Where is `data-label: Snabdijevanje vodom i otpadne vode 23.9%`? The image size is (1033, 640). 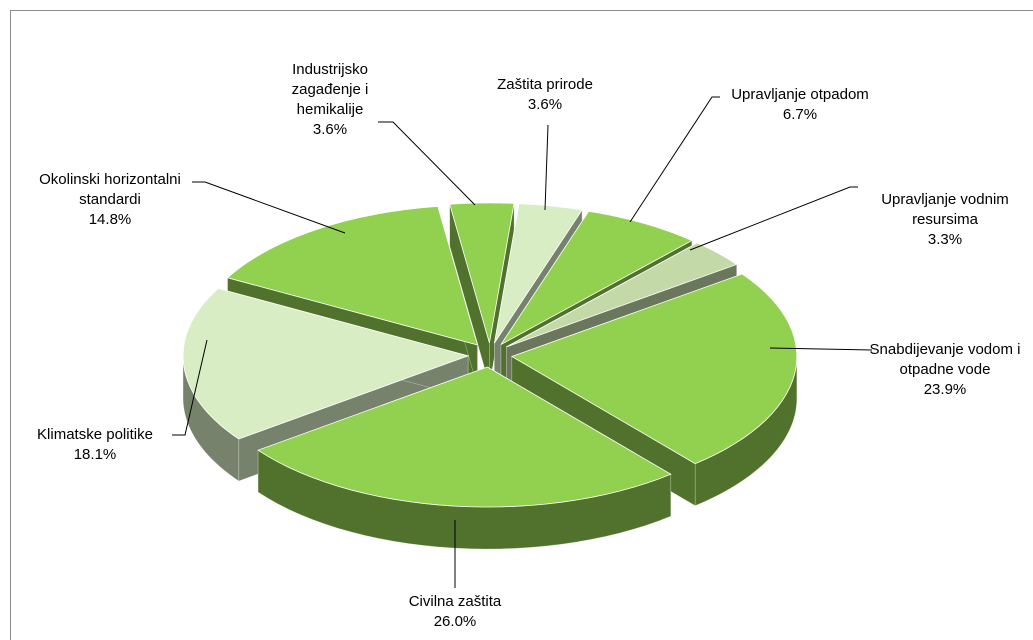
data-label: Snabdijevanje vodom i otpadne vode 23.9% is located at coordinates (945, 370).